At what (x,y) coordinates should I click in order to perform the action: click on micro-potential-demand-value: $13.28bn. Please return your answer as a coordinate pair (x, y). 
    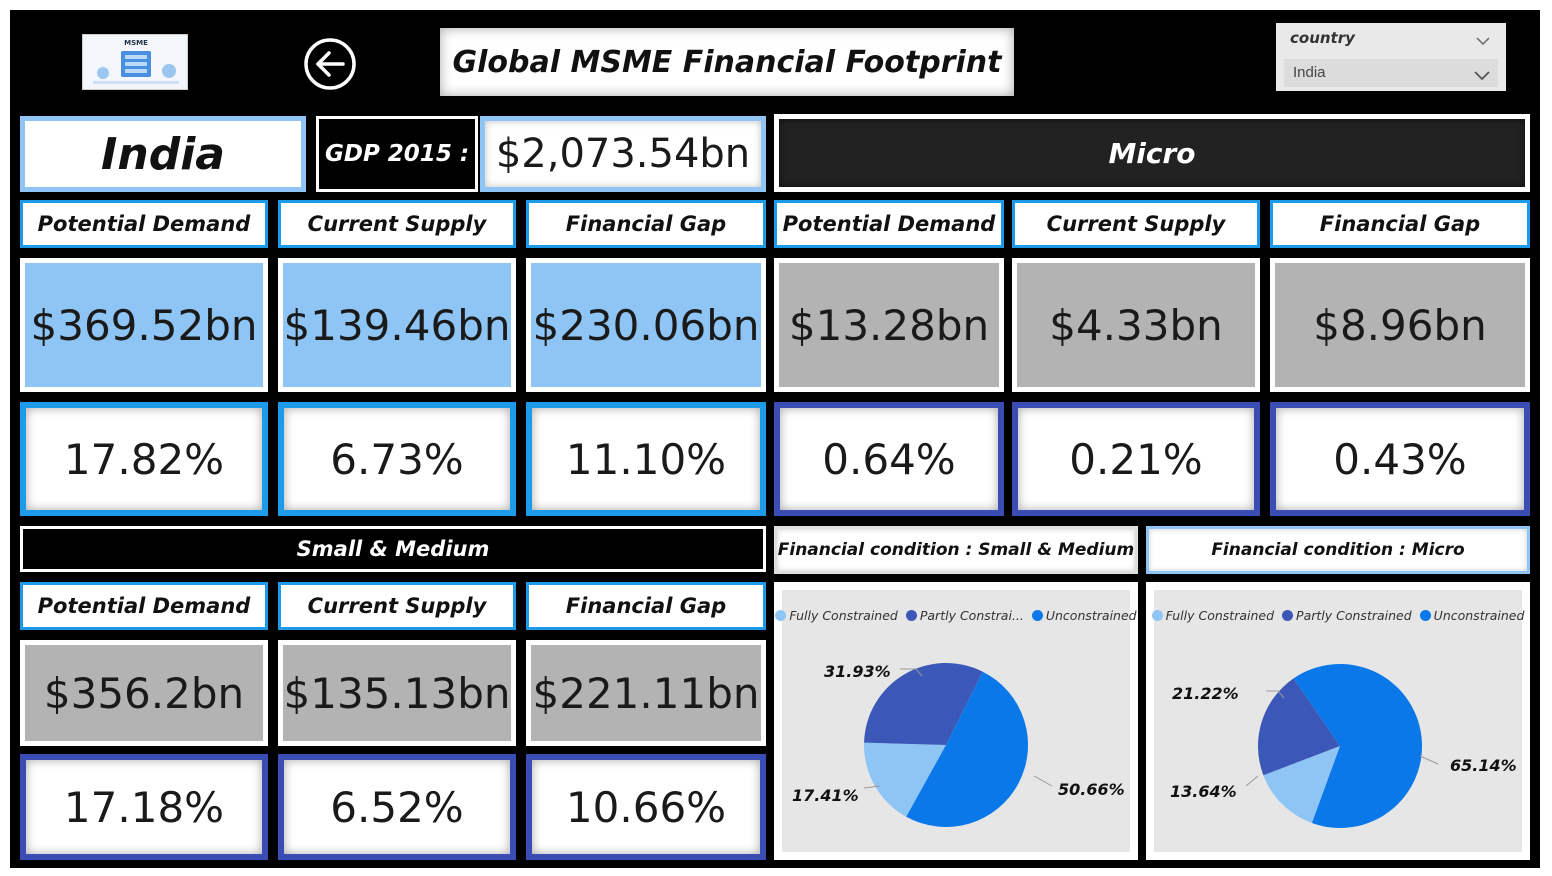
    Looking at the image, I should click on (889, 325).